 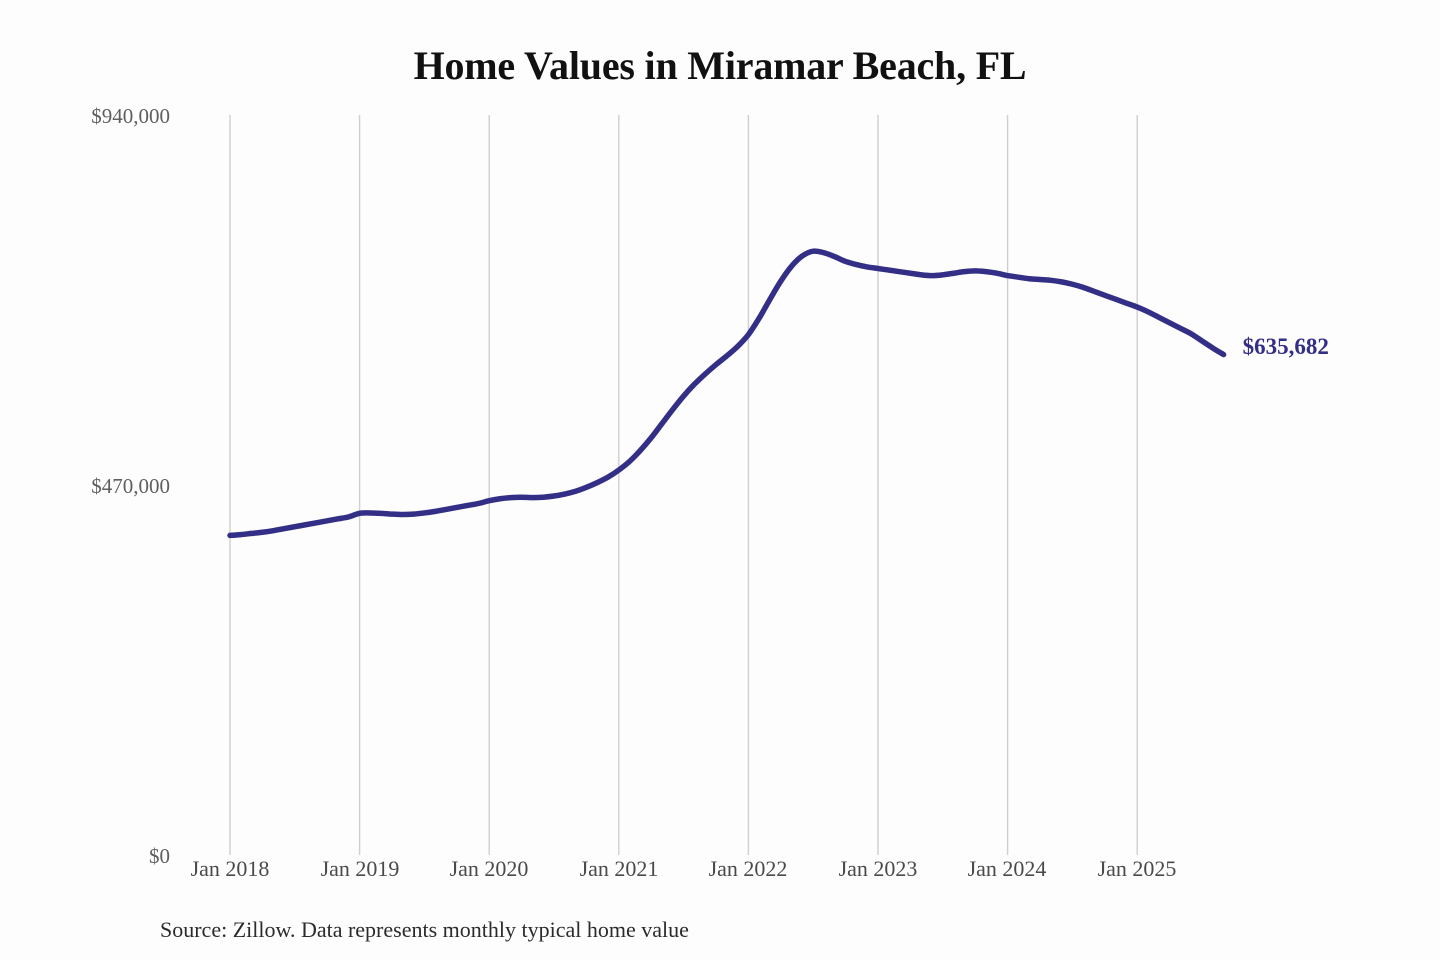 What do you see at coordinates (489, 868) in the screenshot?
I see `x-axis-tick-label-2020: Jan 2020` at bounding box center [489, 868].